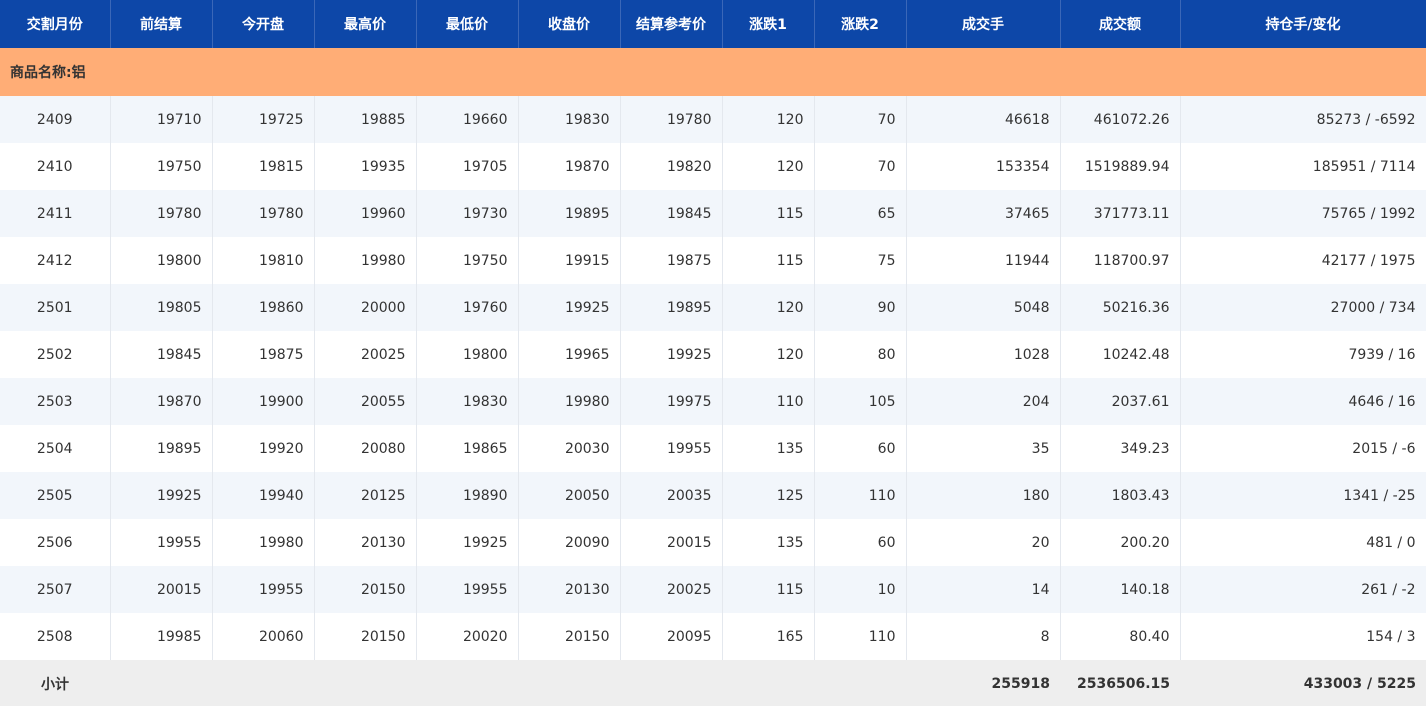  Describe the element at coordinates (365, 24) in the screenshot. I see `column-header: 最高价` at that location.